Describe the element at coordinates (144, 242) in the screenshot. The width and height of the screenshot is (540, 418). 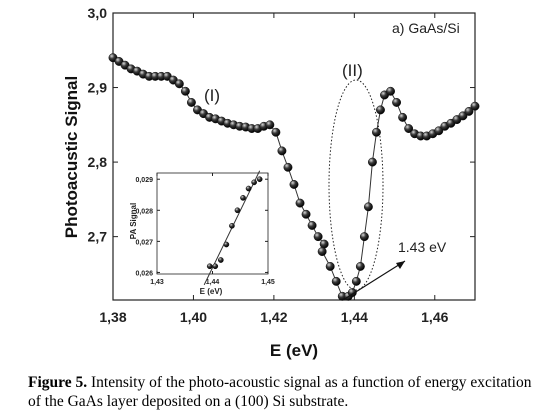
I see `y-tick-label: 0,027` at that location.